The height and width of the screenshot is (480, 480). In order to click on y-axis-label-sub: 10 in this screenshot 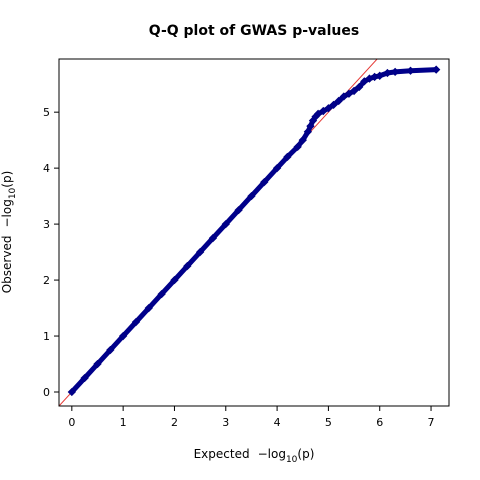, I will do `click(13, 193)`.